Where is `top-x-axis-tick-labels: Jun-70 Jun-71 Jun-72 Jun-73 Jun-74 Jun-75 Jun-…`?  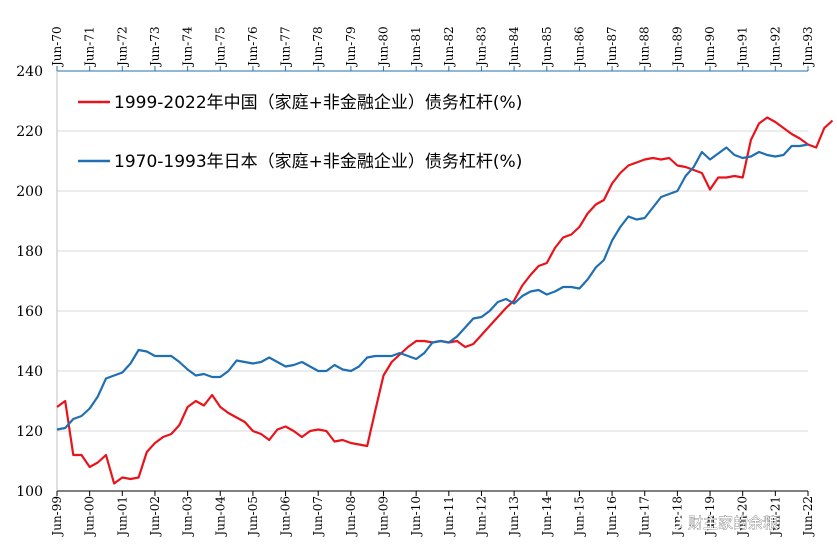 top-x-axis-tick-labels: Jun-70 Jun-71 Jun-72 Jun-73 Jun-74 Jun-75 Jun-… is located at coordinates (432, 47).